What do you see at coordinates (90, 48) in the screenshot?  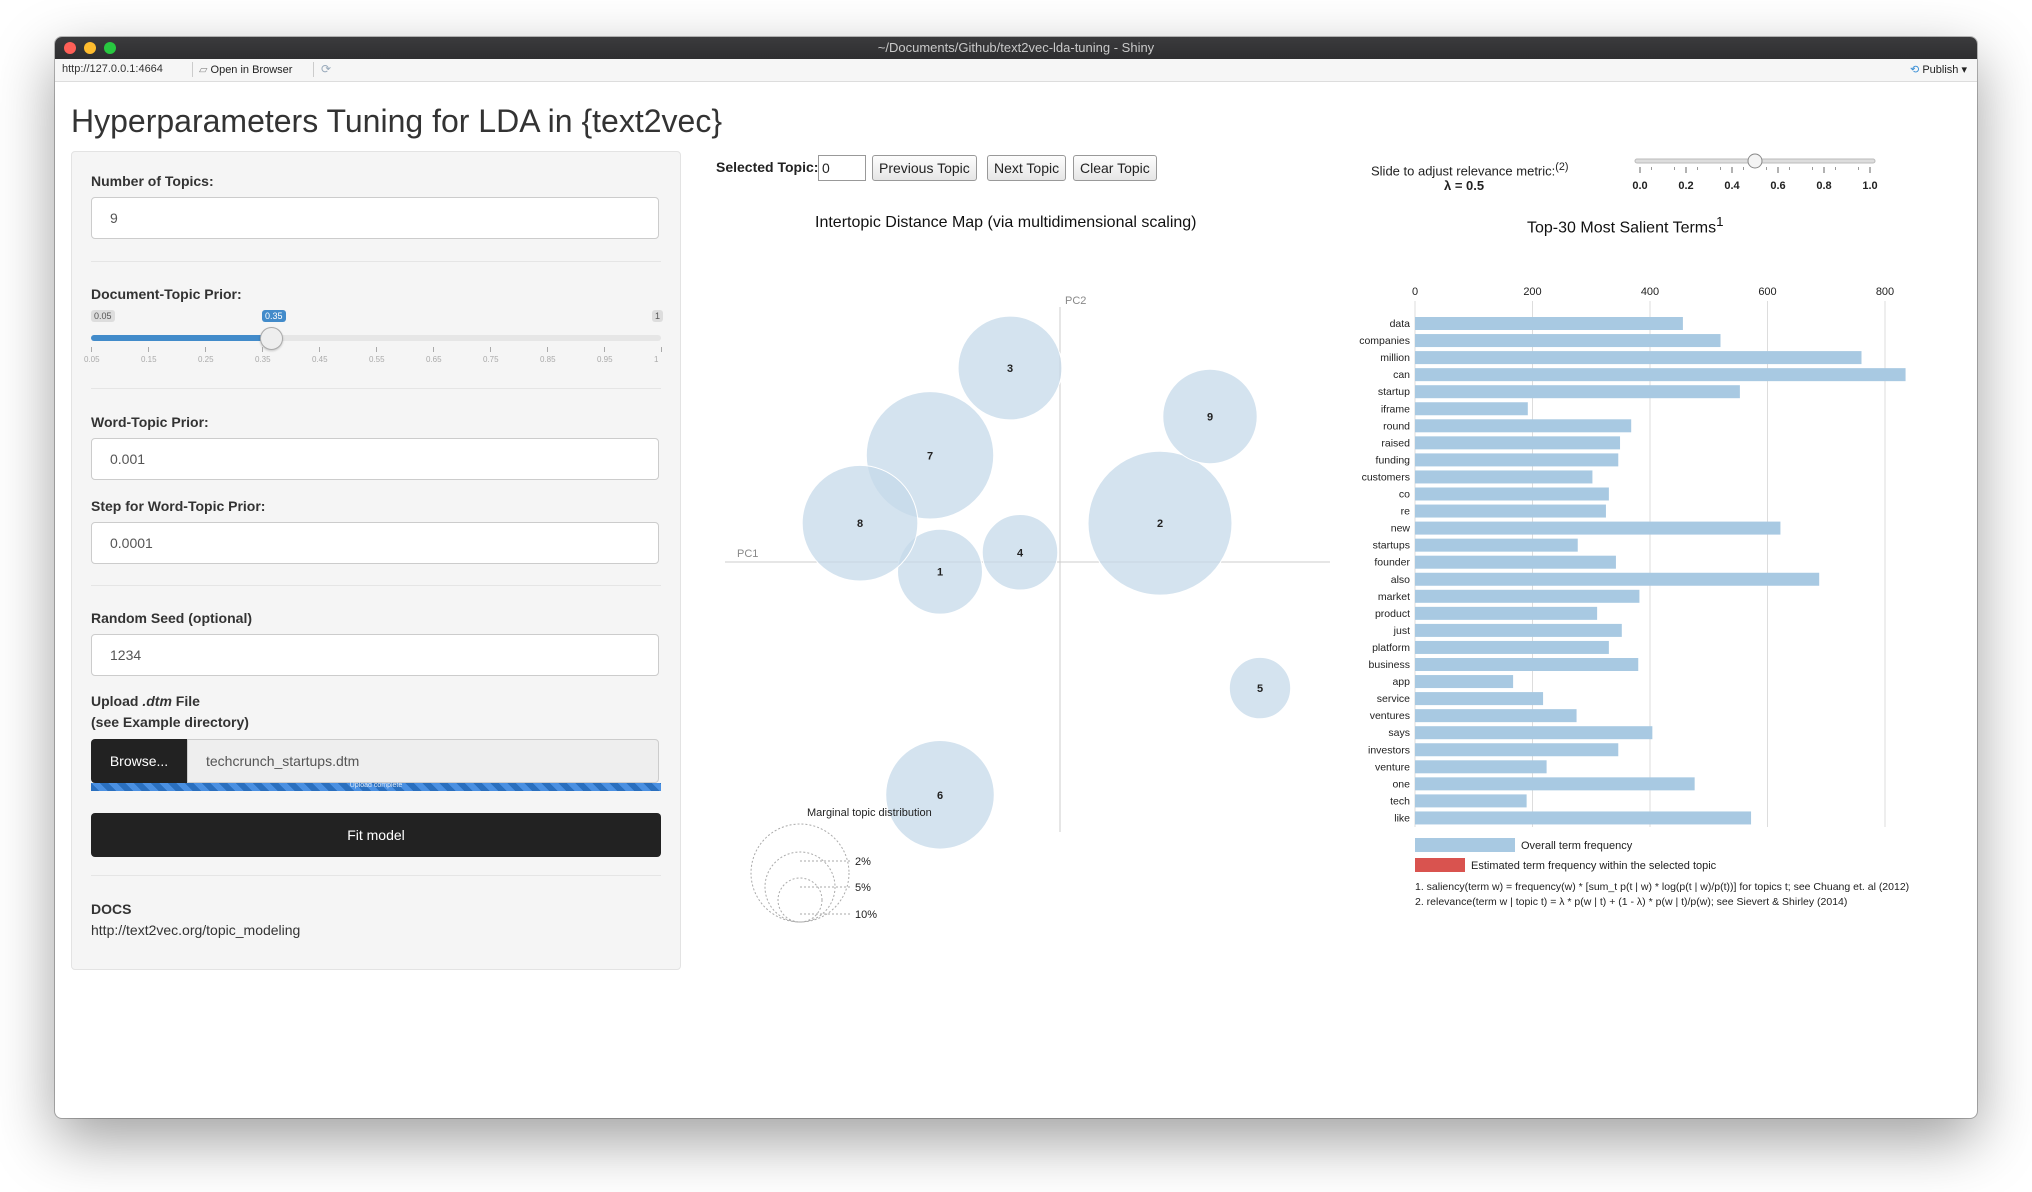 I see `minimize-window-button` at bounding box center [90, 48].